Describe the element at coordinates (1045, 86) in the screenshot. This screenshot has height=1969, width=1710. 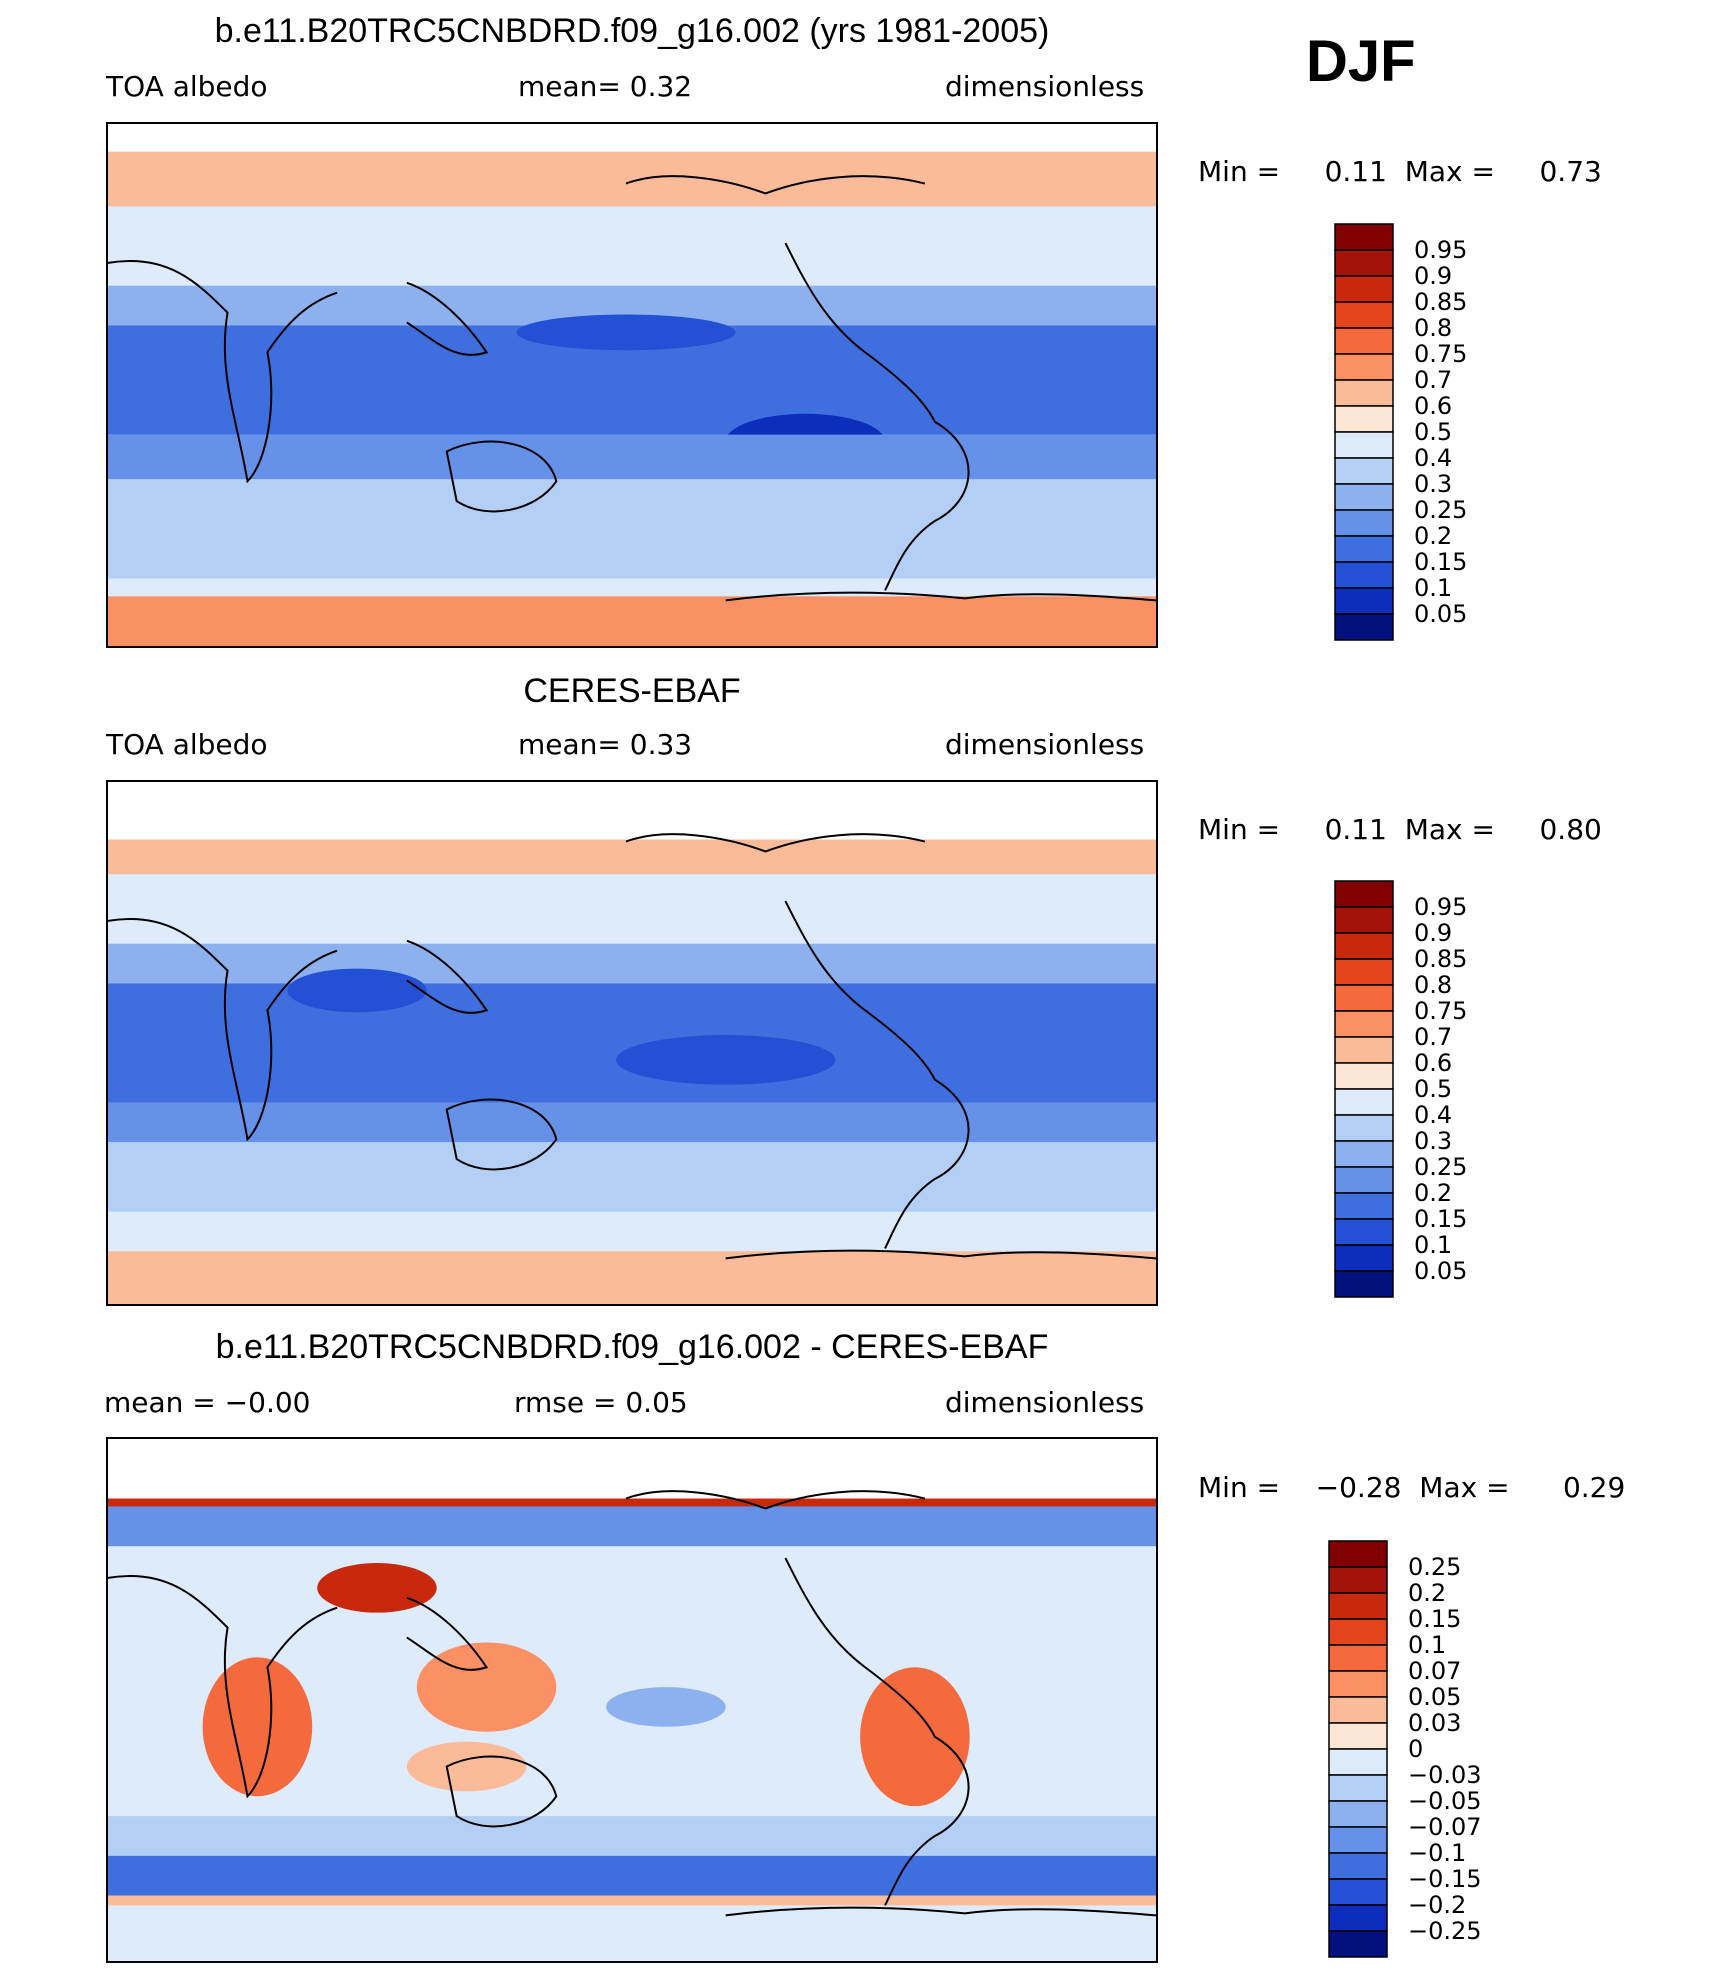
I see `panel-units-model: dimensionless` at that location.